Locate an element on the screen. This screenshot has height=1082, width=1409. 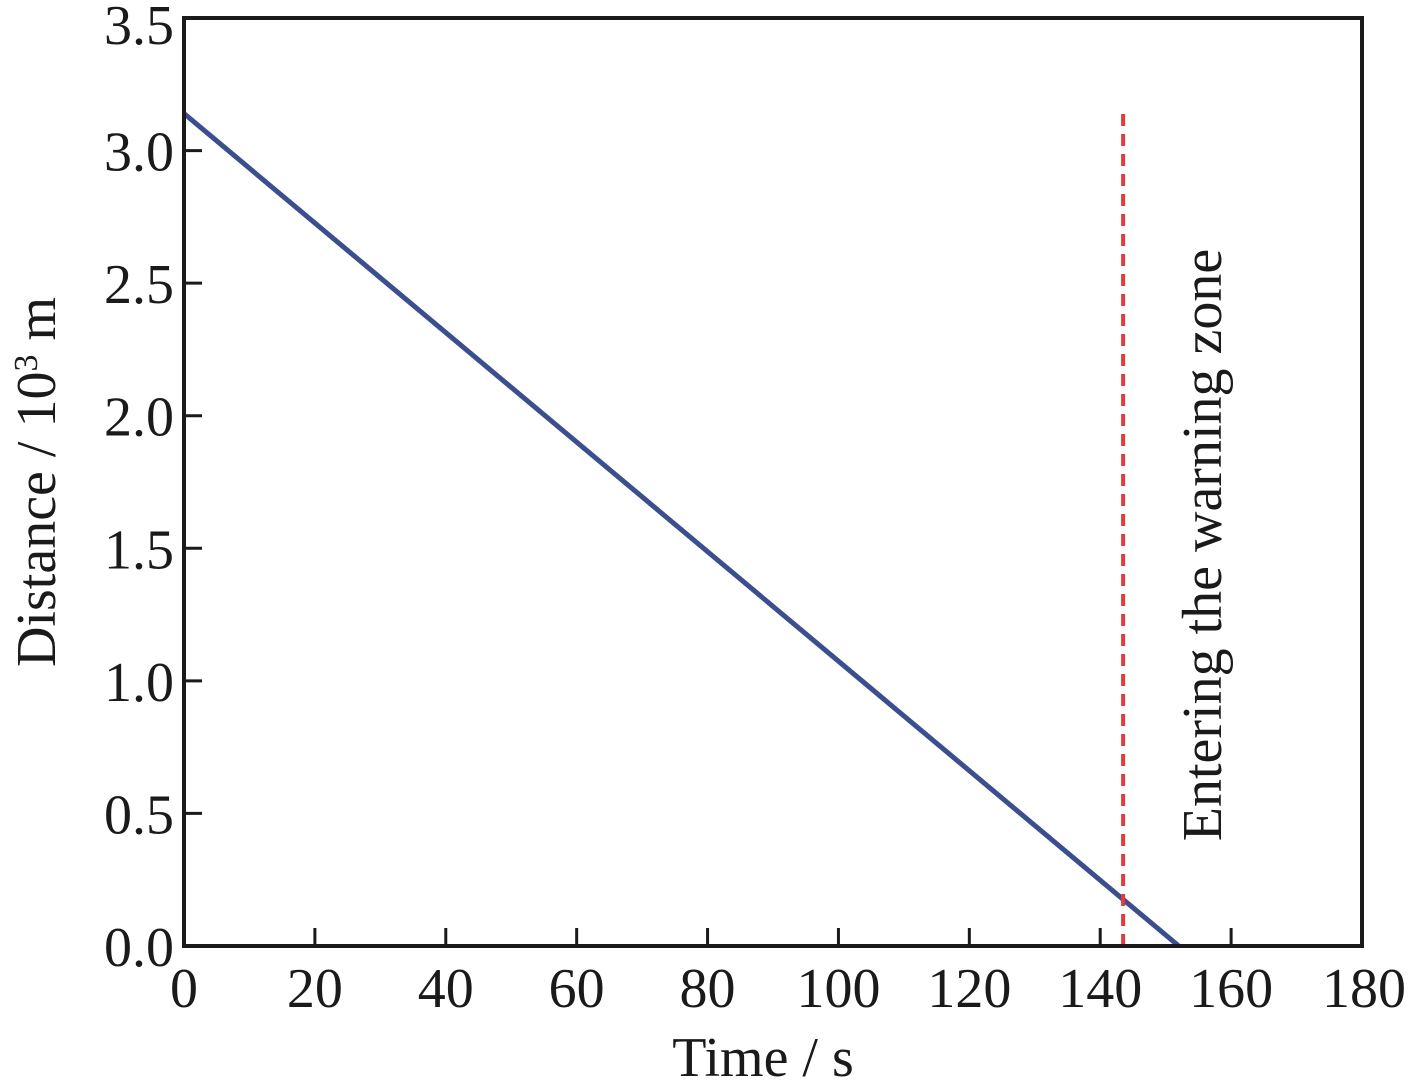
y-axis-title-main: Distance / 10 is located at coordinates (37, 519).